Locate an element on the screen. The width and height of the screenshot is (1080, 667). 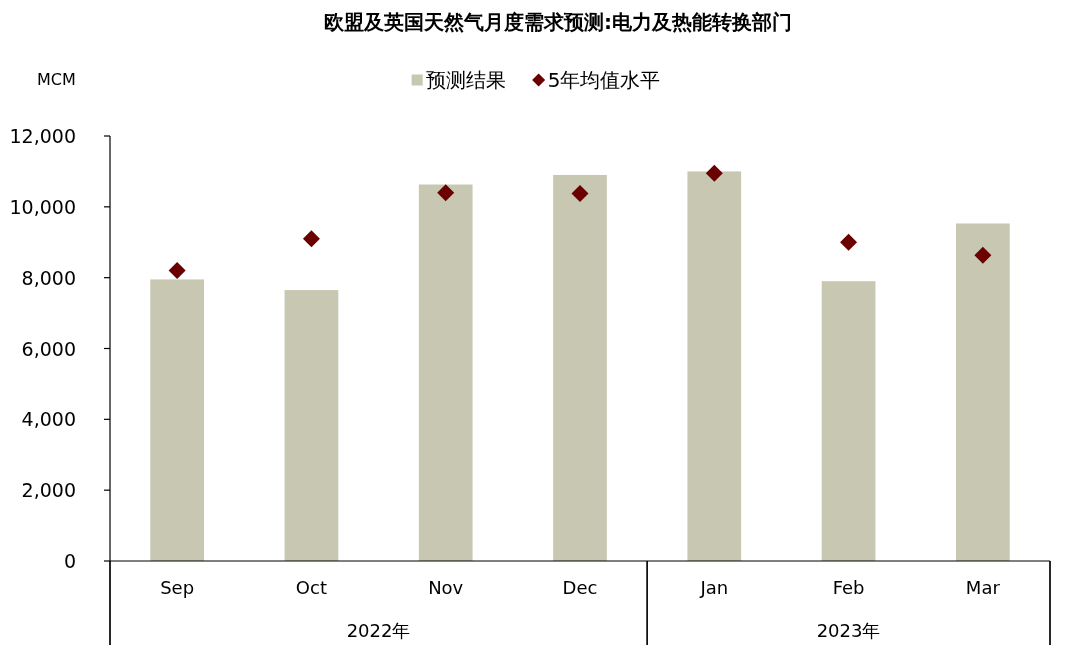
y-tick-label: 8,000 is located at coordinates (48, 277).